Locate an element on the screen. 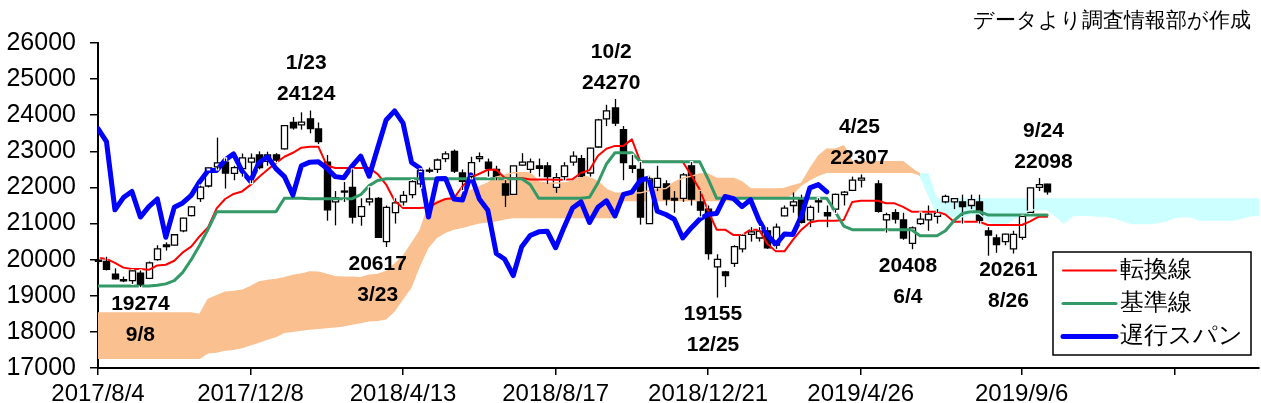 The width and height of the screenshot is (1261, 403). x-tick-label: 2017/12/8 is located at coordinates (250, 391).